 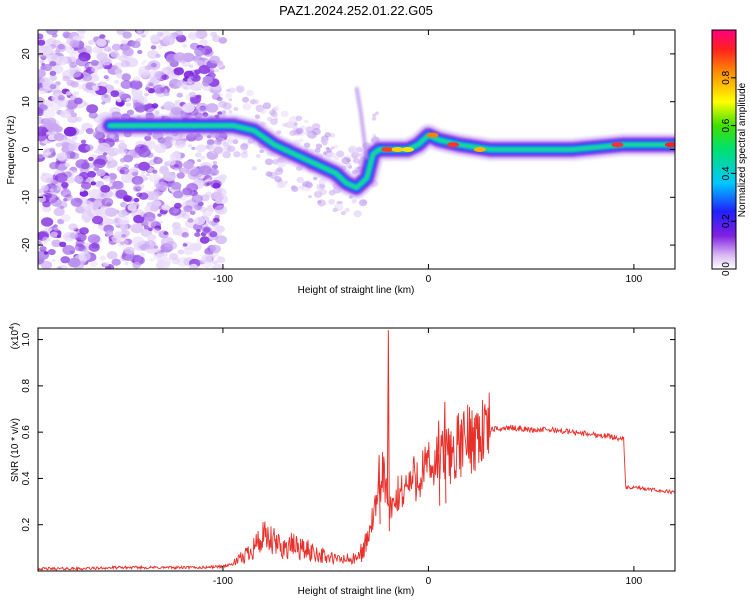 I want to click on figure-title: PAZ1.2024.252.01.22.G05, so click(x=356, y=10).